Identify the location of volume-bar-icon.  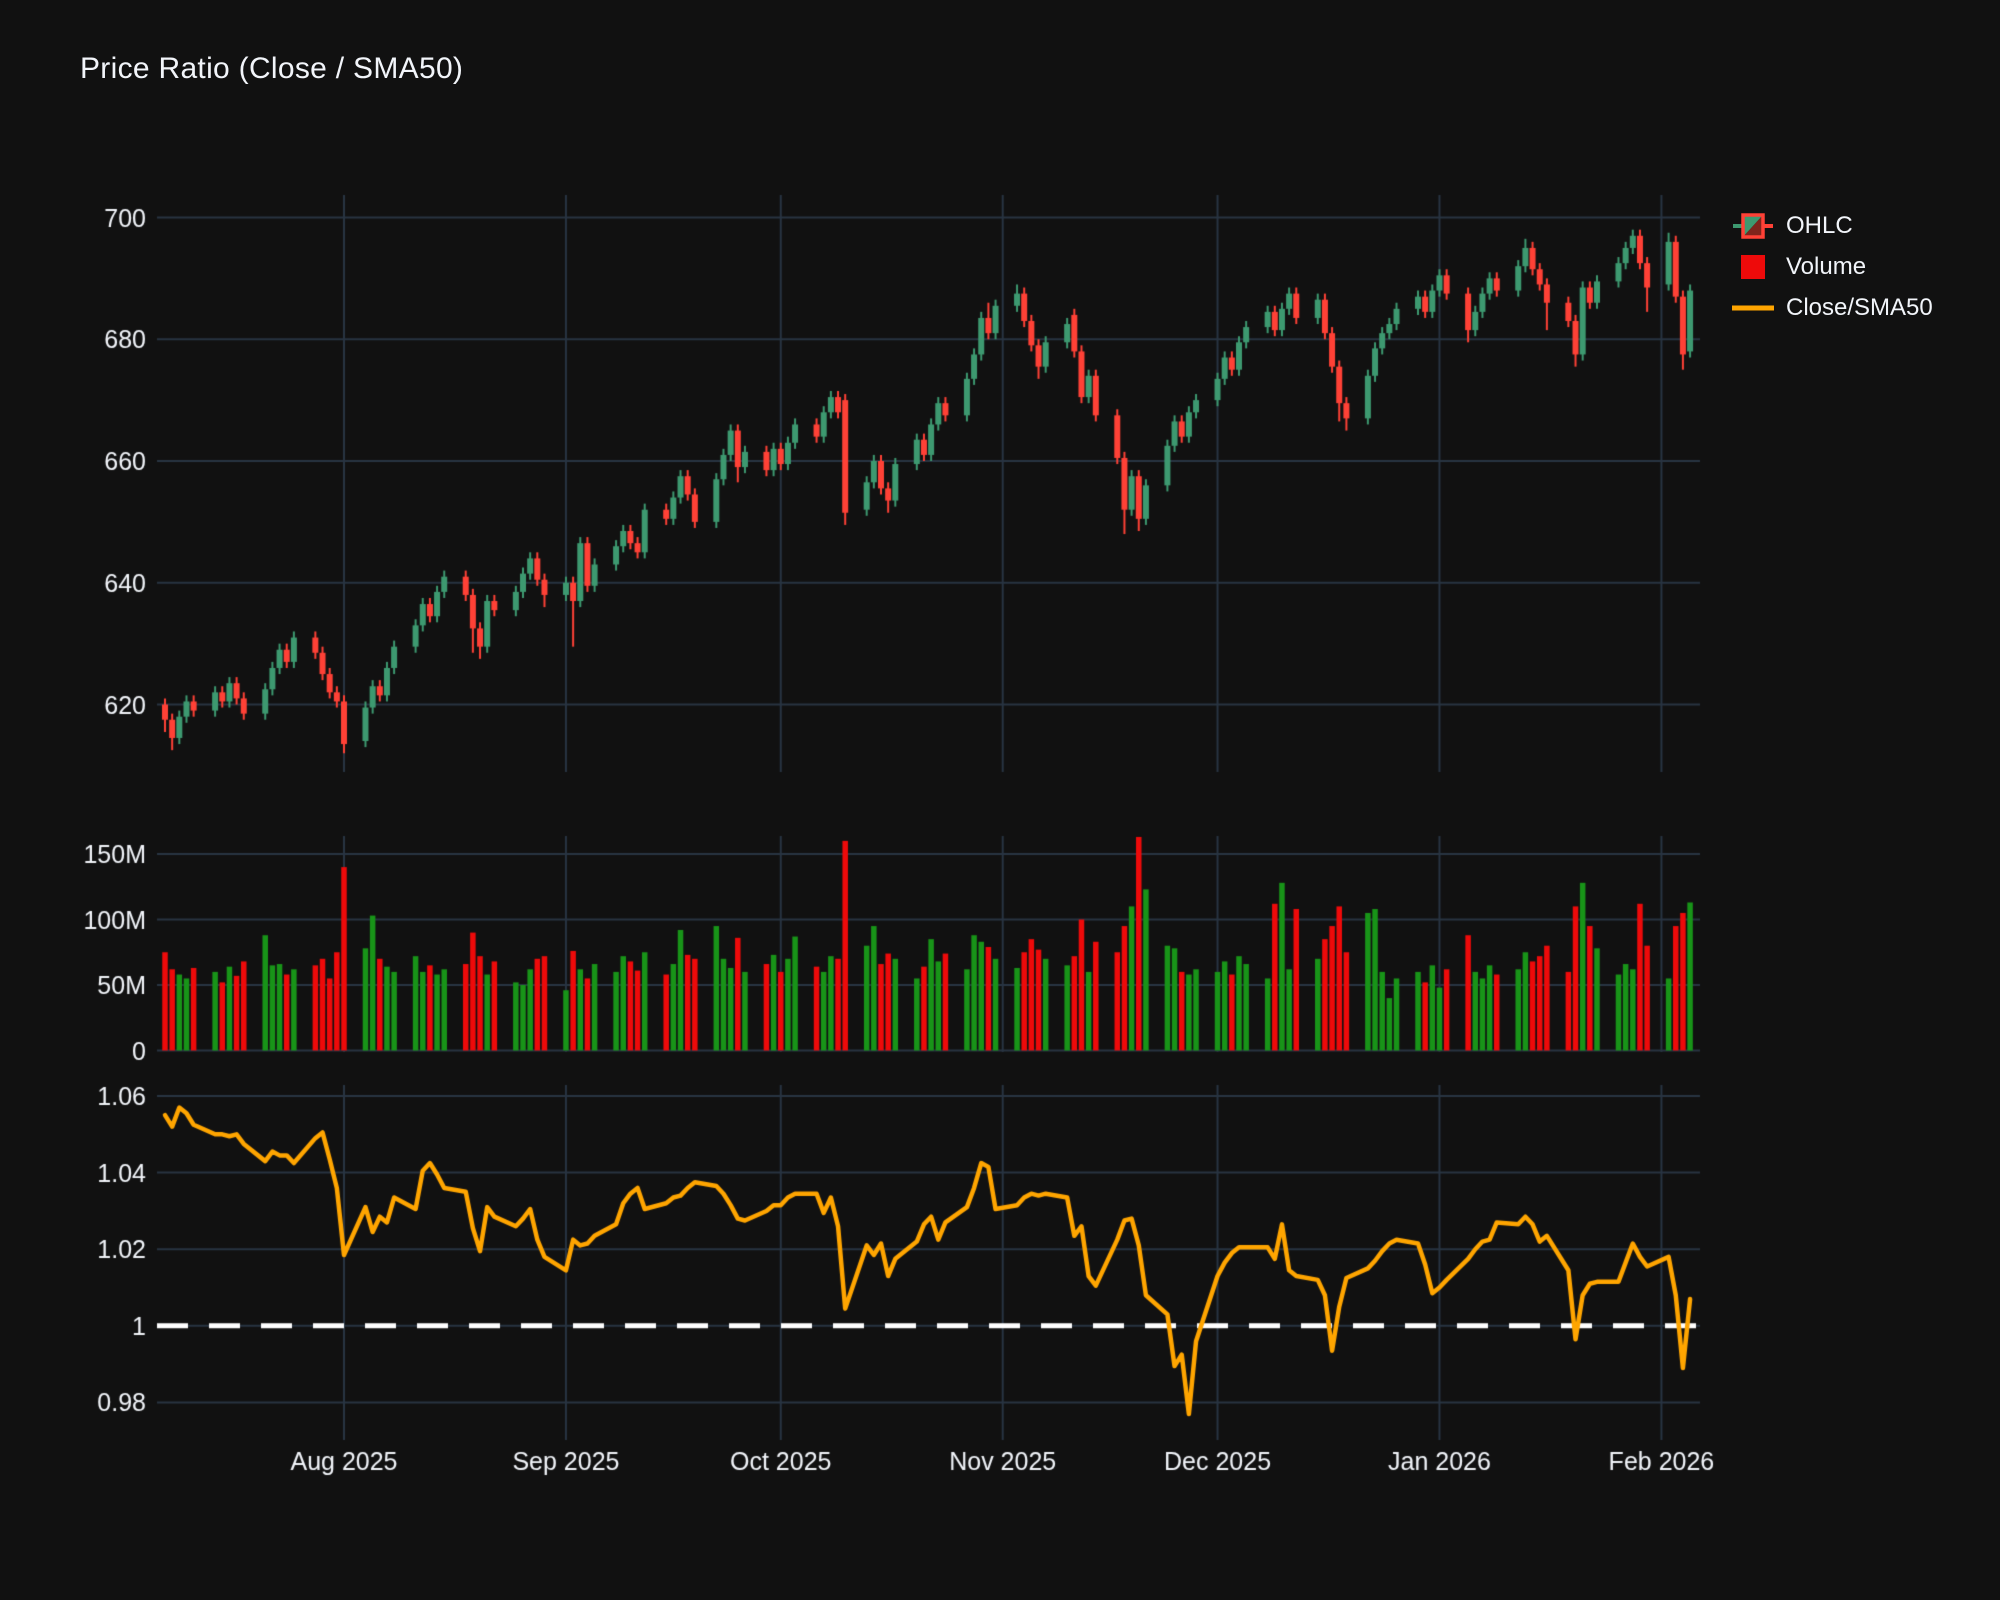
(1753, 267).